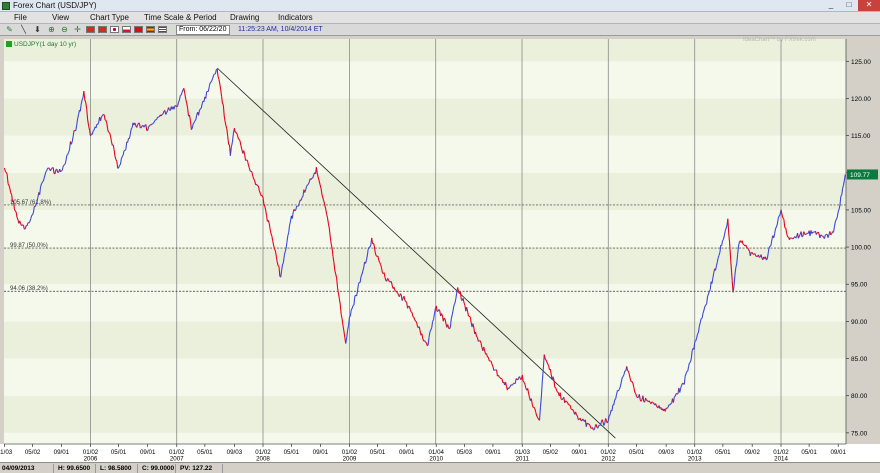 Image resolution: width=880 pixels, height=473 pixels. What do you see at coordinates (869, 5) in the screenshot?
I see `close-button: ✕` at bounding box center [869, 5].